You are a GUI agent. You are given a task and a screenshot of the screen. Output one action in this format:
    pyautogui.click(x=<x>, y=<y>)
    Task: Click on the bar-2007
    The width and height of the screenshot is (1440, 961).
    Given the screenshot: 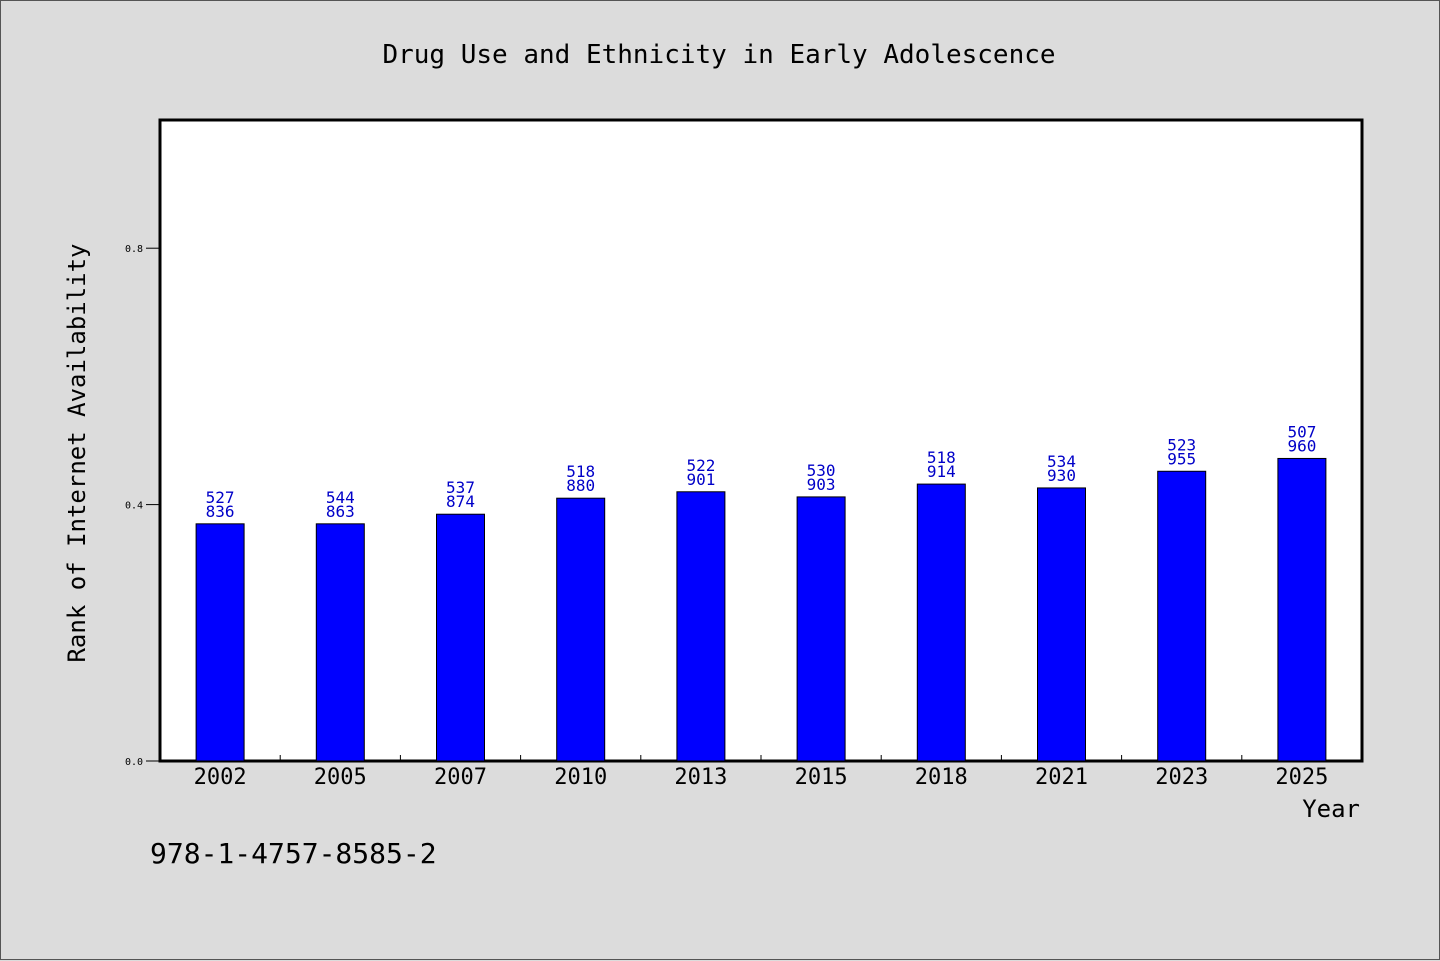 What is the action you would take?
    pyautogui.click(x=460, y=637)
    